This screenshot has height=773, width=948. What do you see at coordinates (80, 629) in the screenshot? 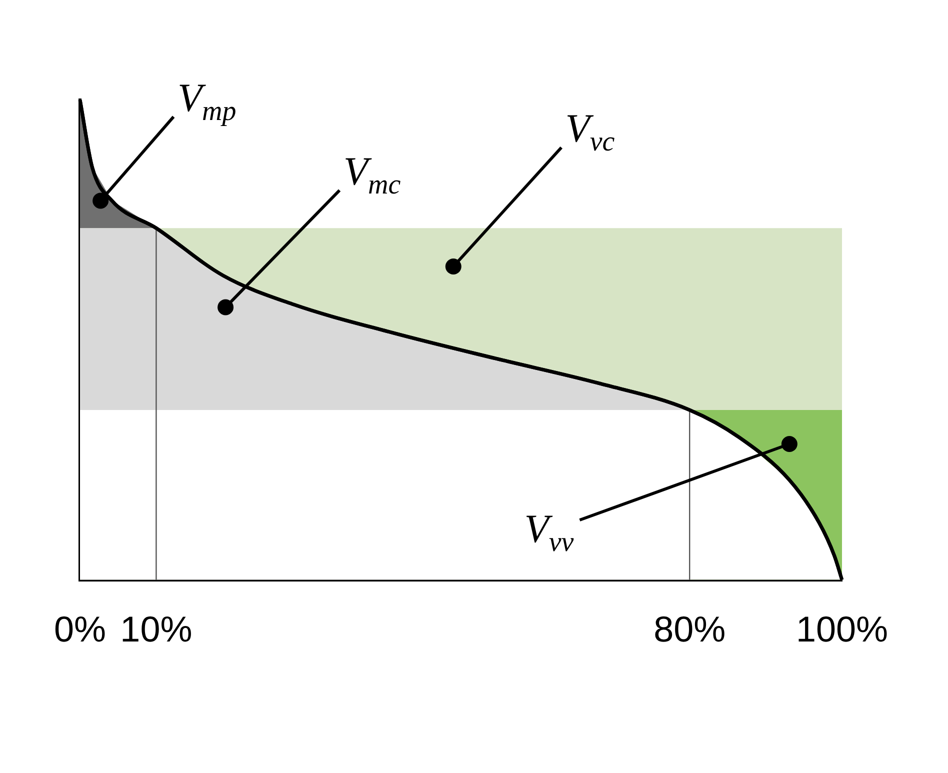
I see `x-tick-label: 0%` at bounding box center [80, 629].